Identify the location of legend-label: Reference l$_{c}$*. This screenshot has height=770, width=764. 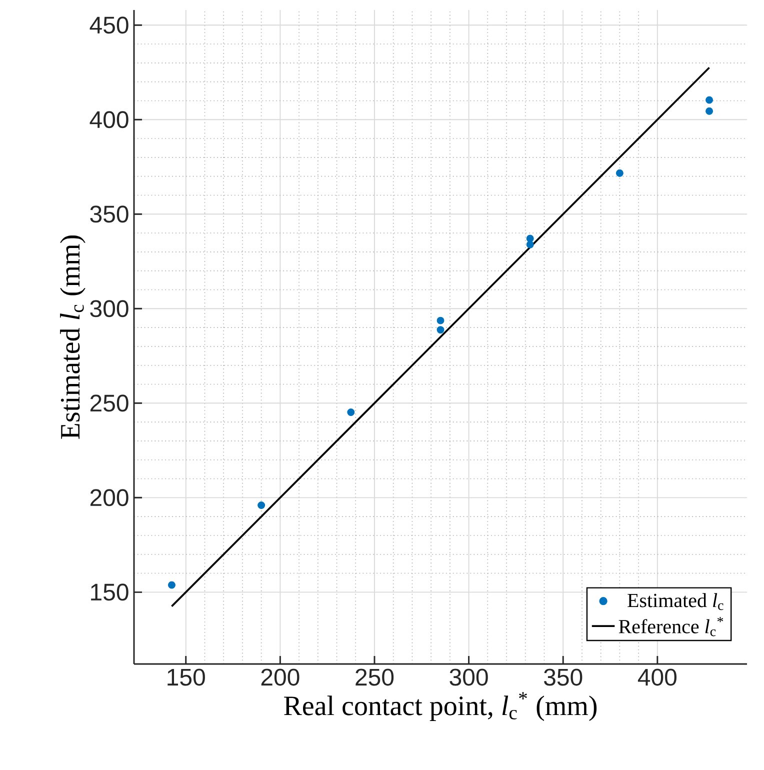
(671, 626).